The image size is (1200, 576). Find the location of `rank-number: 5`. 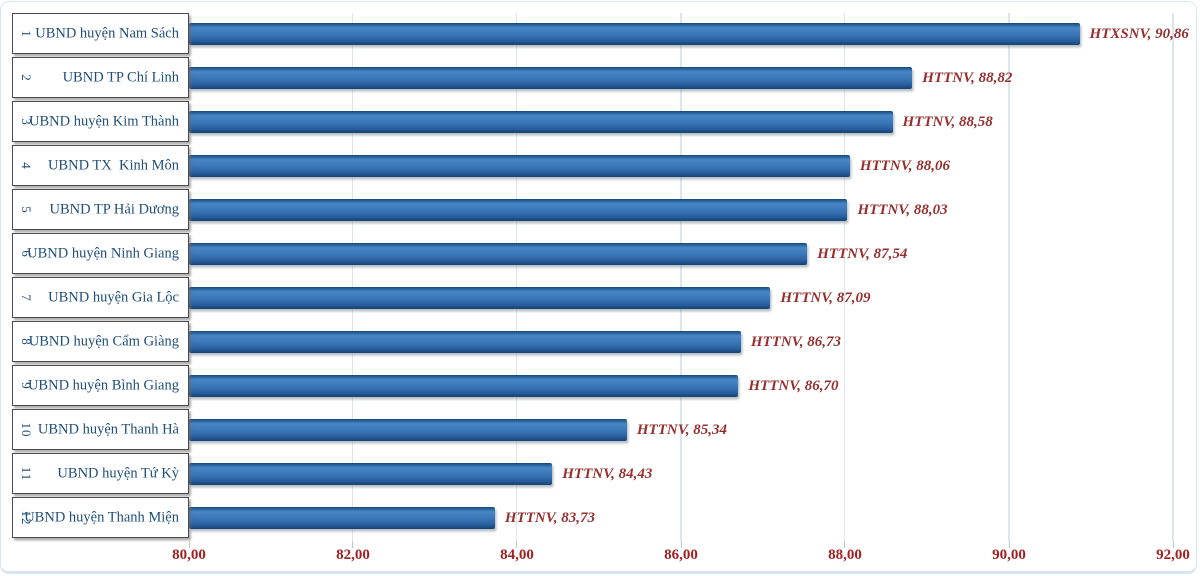

rank-number: 5 is located at coordinates (26, 209).